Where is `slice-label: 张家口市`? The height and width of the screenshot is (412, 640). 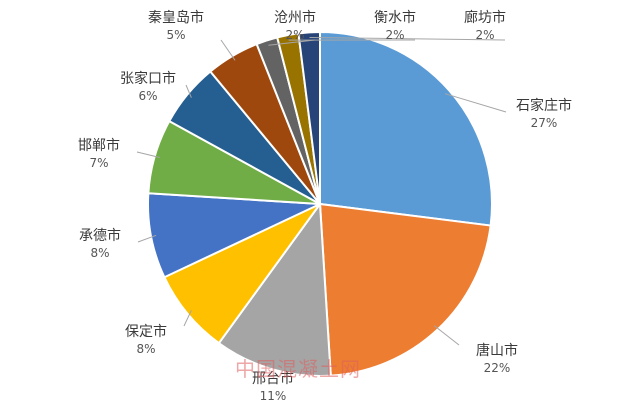 slice-label: 张家口市 is located at coordinates (148, 78).